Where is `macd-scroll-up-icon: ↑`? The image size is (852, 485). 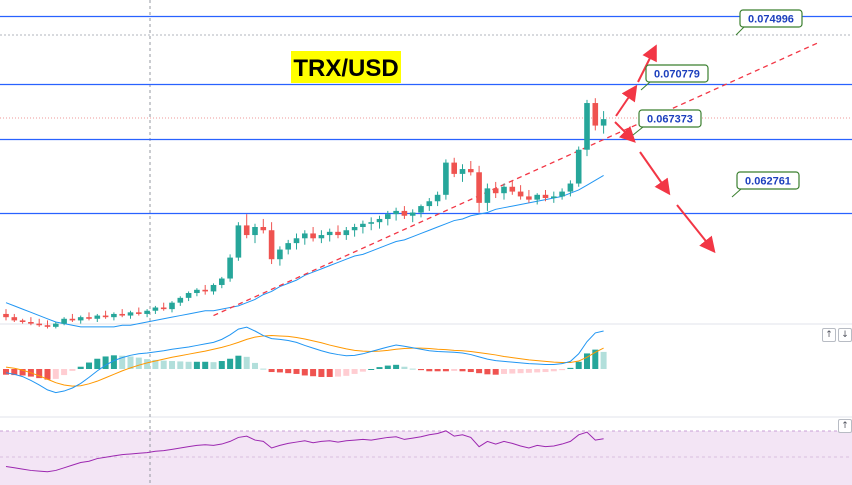 macd-scroll-up-icon: ↑ is located at coordinates (829, 335).